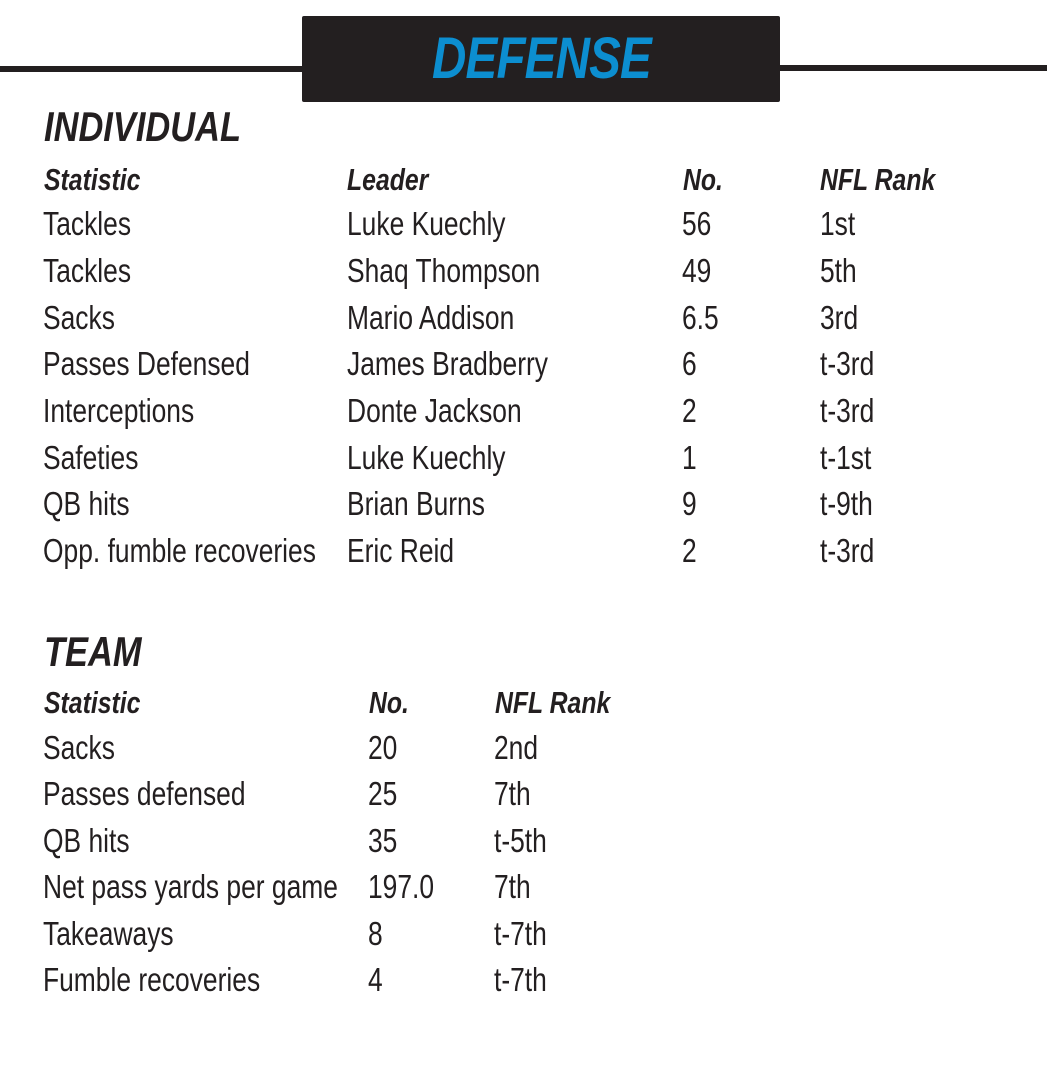  What do you see at coordinates (146, 363) in the screenshot?
I see `stat-cell: Passes Defensed` at bounding box center [146, 363].